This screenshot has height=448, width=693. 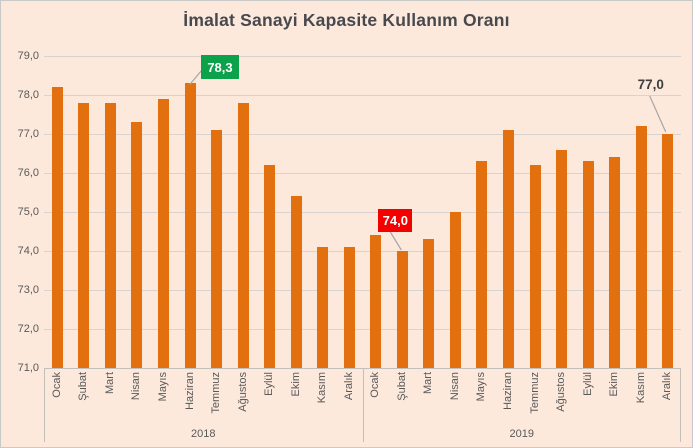 I want to click on bar-2019-Mart, so click(x=429, y=303).